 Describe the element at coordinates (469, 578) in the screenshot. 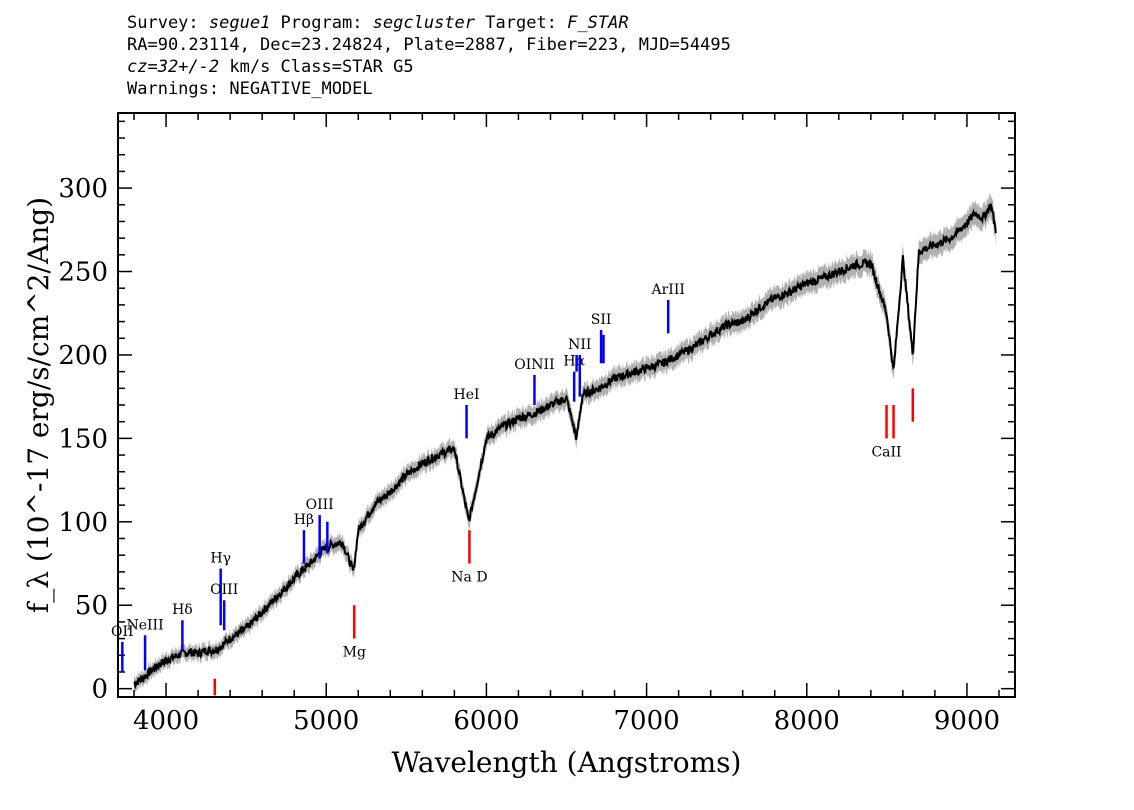

I see `line-label: Na D` at that location.